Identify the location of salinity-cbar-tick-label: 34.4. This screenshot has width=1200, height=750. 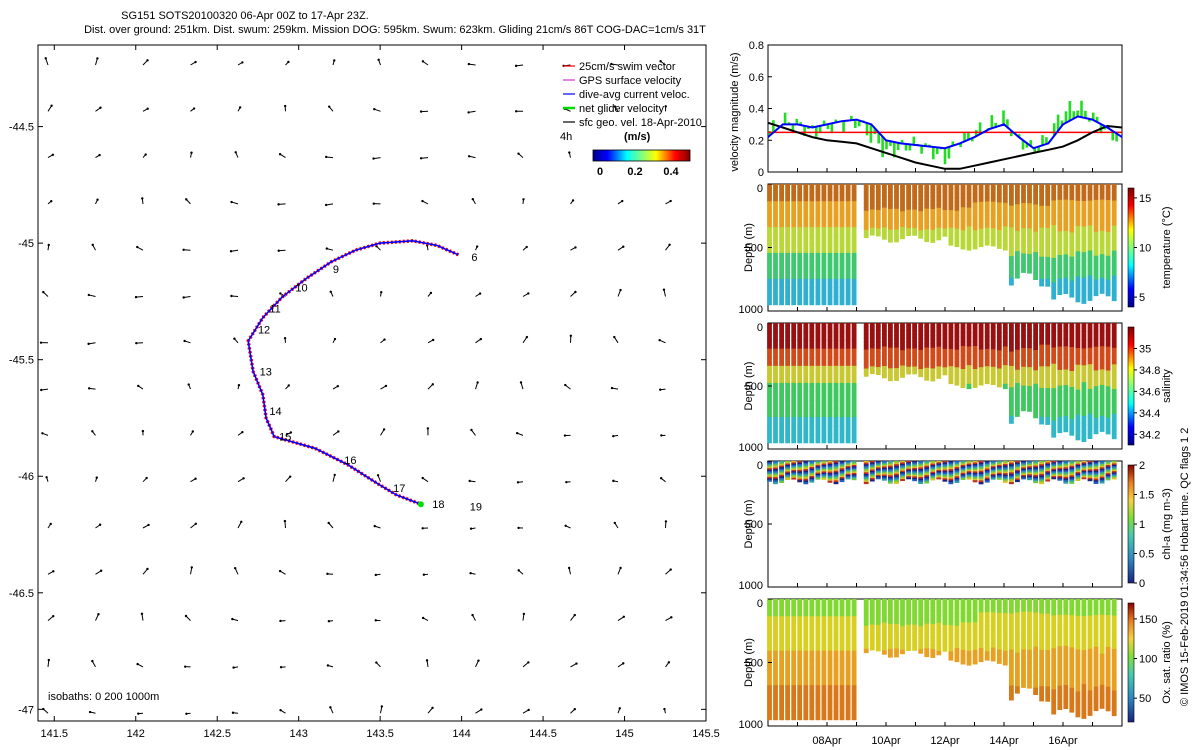
(1149, 414).